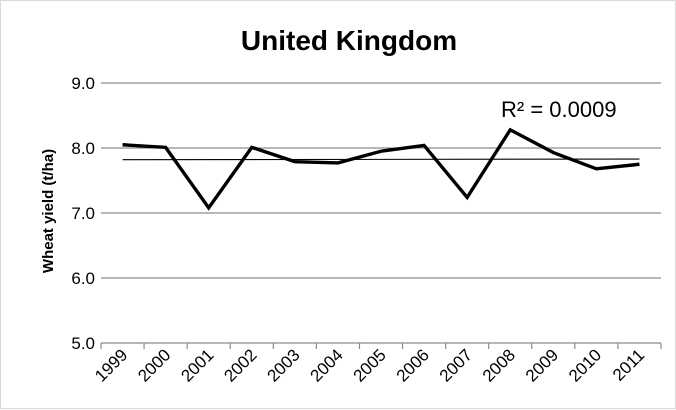 The width and height of the screenshot is (676, 410). I want to click on x-tick-label: 2005, so click(370, 365).